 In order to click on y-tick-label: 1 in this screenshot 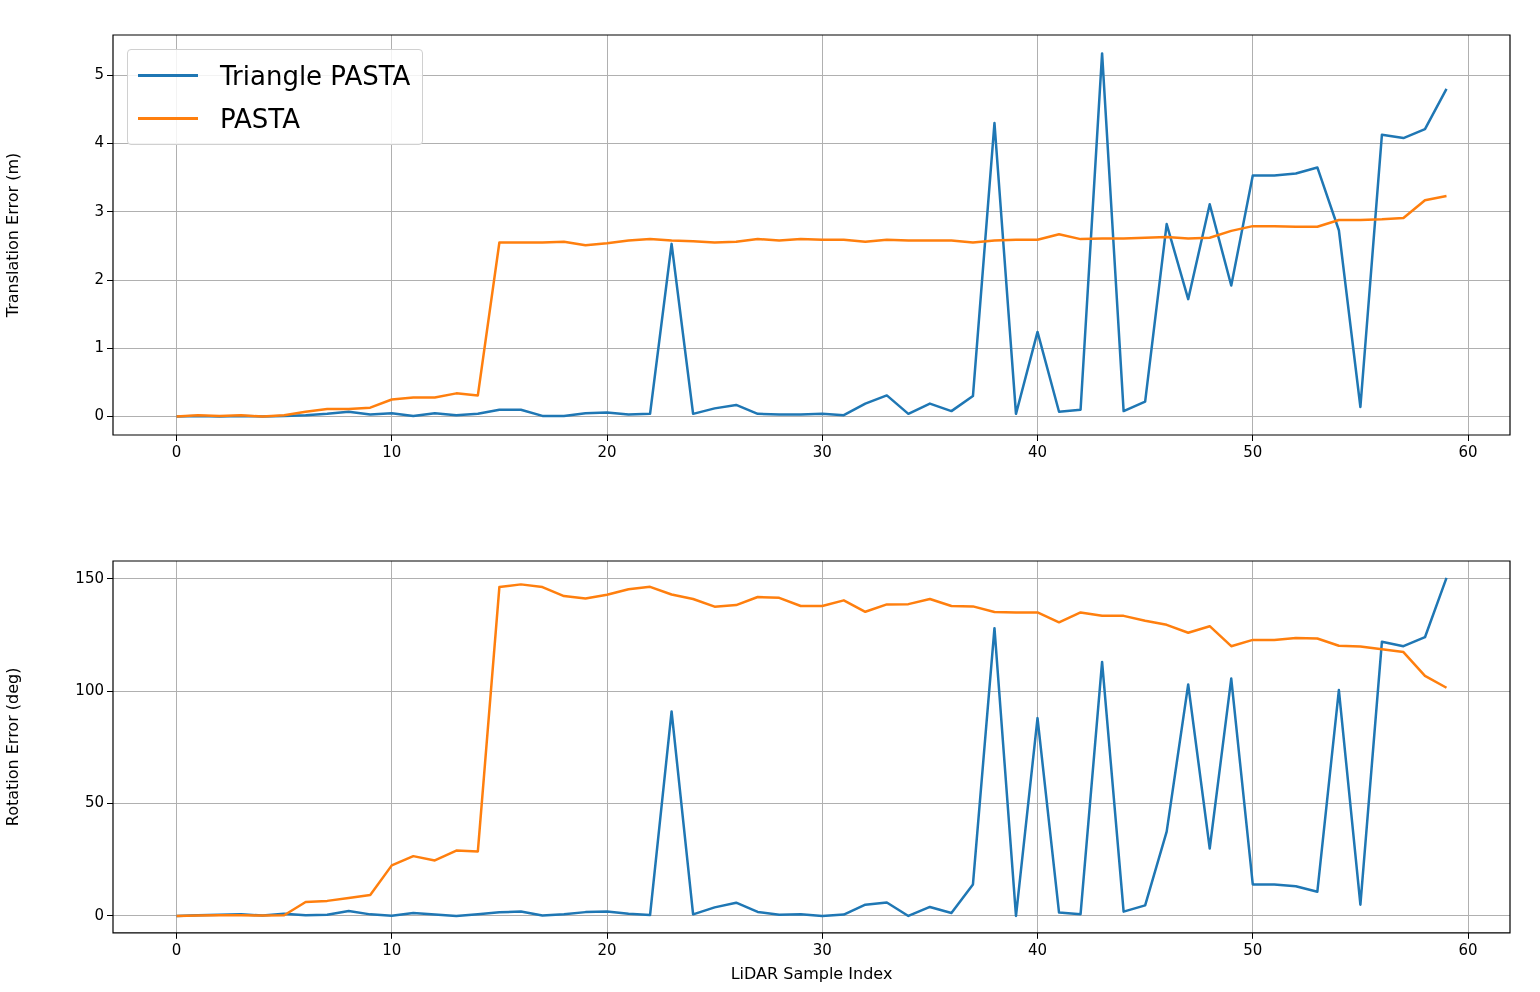, I will do `click(99, 347)`.